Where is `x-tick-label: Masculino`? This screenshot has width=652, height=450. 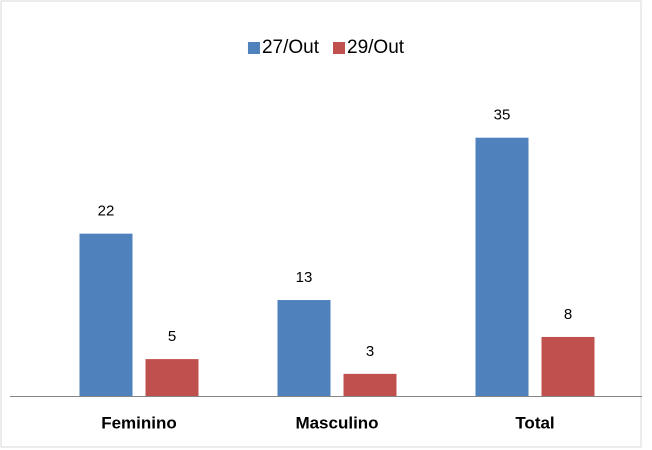 x-tick-label: Masculino is located at coordinates (336, 422).